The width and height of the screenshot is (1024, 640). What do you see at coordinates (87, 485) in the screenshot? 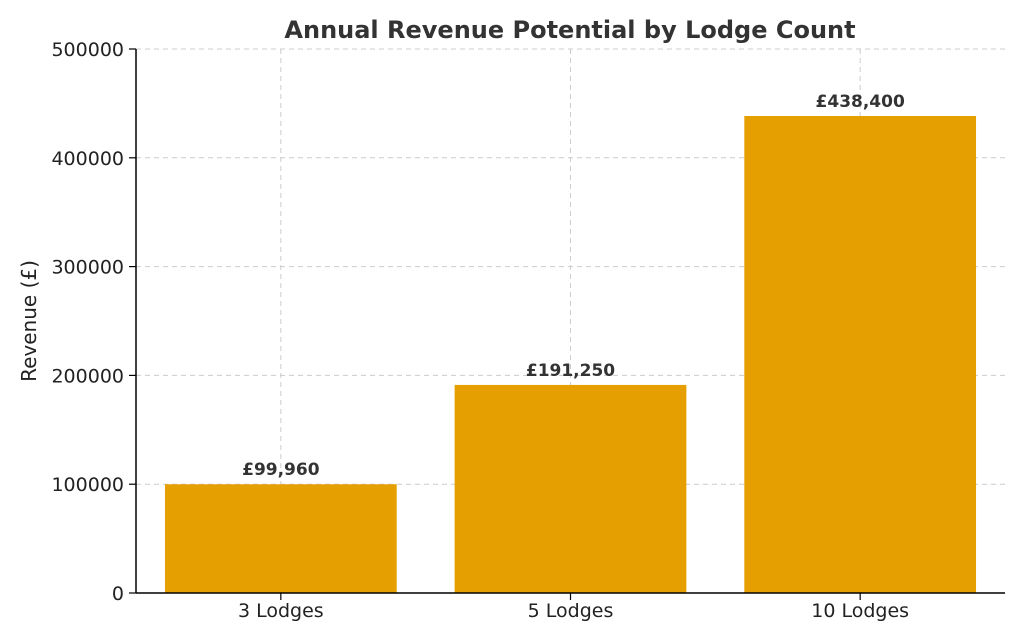
I see `y-tick-label: 100000` at bounding box center [87, 485].